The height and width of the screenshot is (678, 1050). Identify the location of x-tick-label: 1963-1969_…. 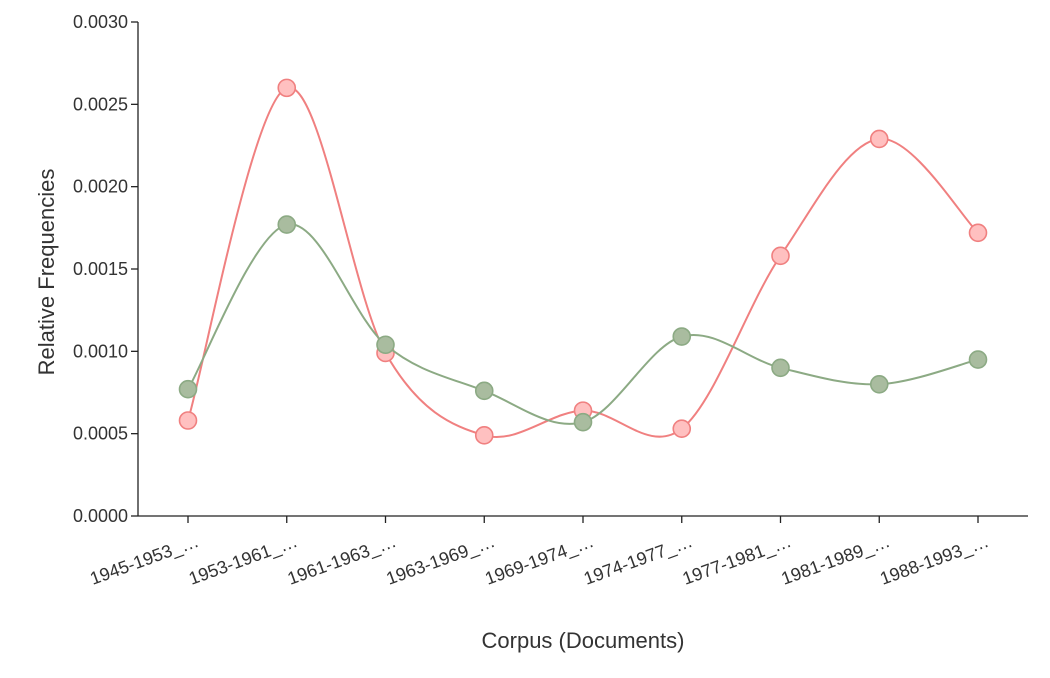
(441, 560).